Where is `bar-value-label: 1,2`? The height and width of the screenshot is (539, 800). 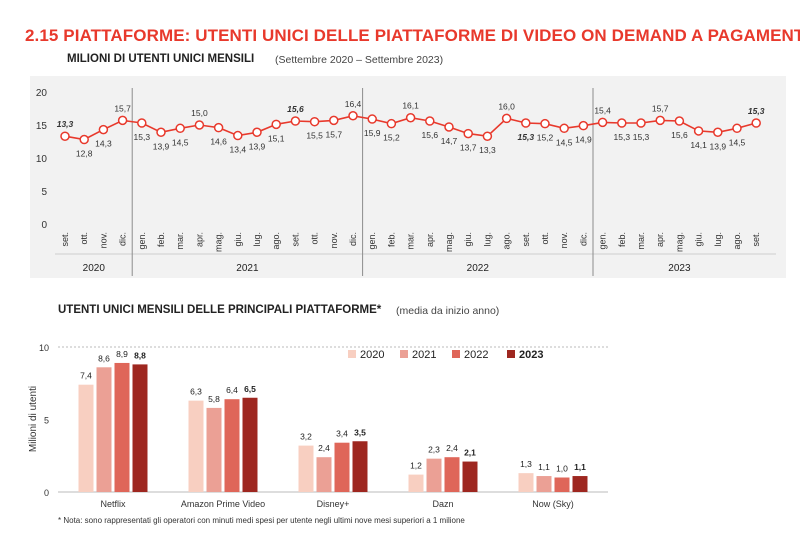 bar-value-label: 1,2 is located at coordinates (416, 466).